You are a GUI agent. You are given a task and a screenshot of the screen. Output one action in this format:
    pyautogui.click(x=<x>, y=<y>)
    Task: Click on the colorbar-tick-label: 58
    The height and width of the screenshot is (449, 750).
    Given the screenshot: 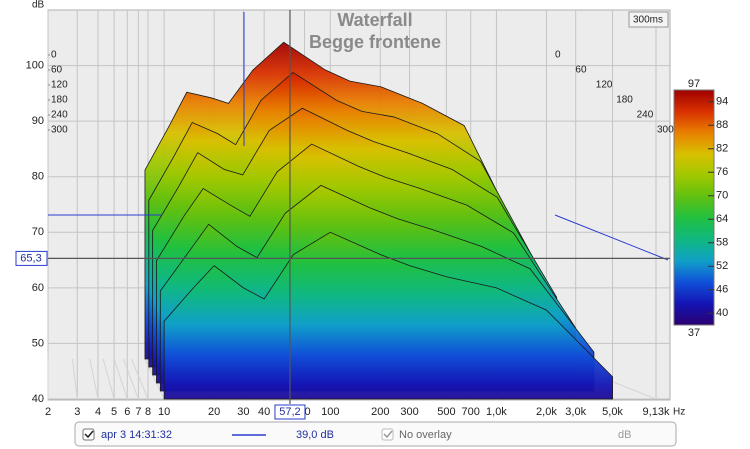 What is the action you would take?
    pyautogui.click(x=722, y=243)
    